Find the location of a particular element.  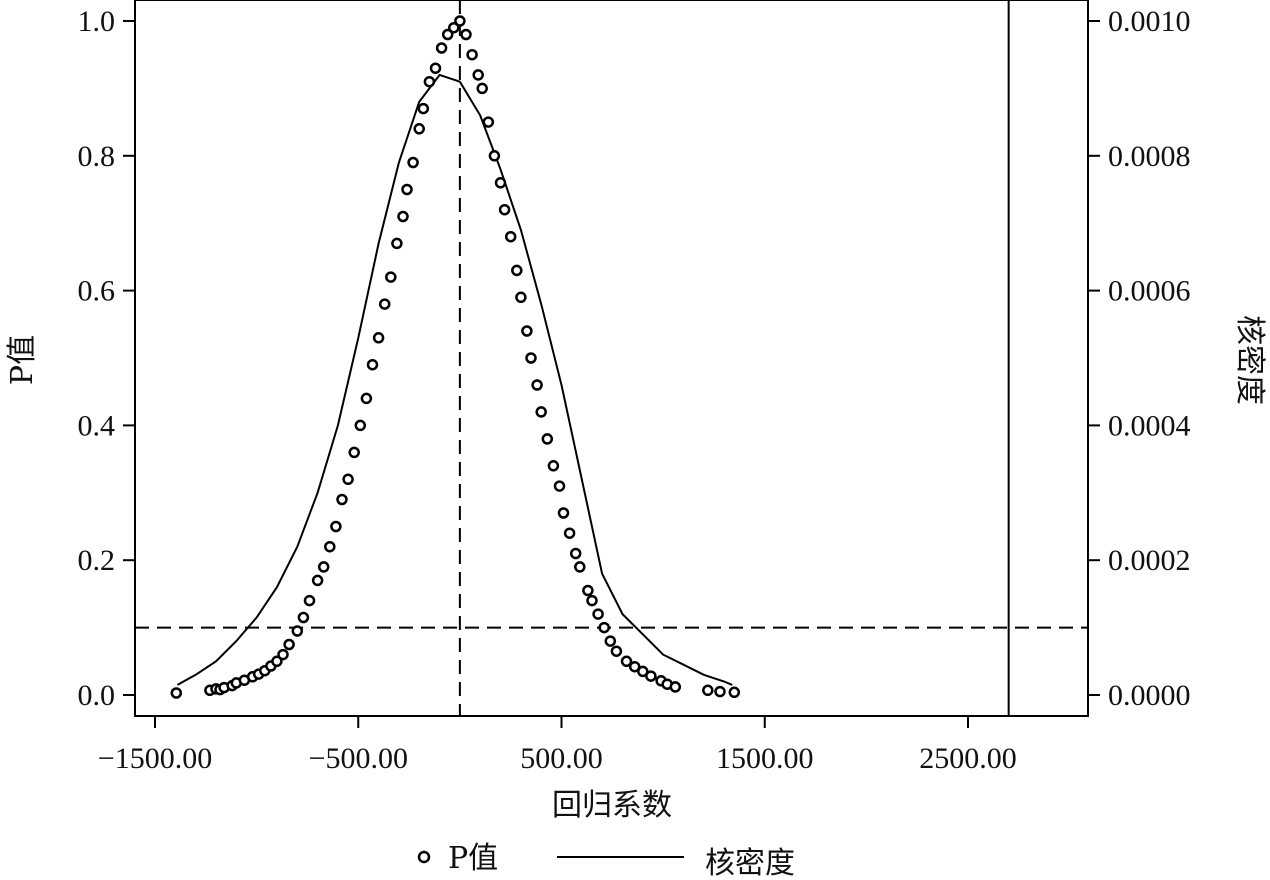

y-left-tick-label: 0.6 is located at coordinates (97, 291).